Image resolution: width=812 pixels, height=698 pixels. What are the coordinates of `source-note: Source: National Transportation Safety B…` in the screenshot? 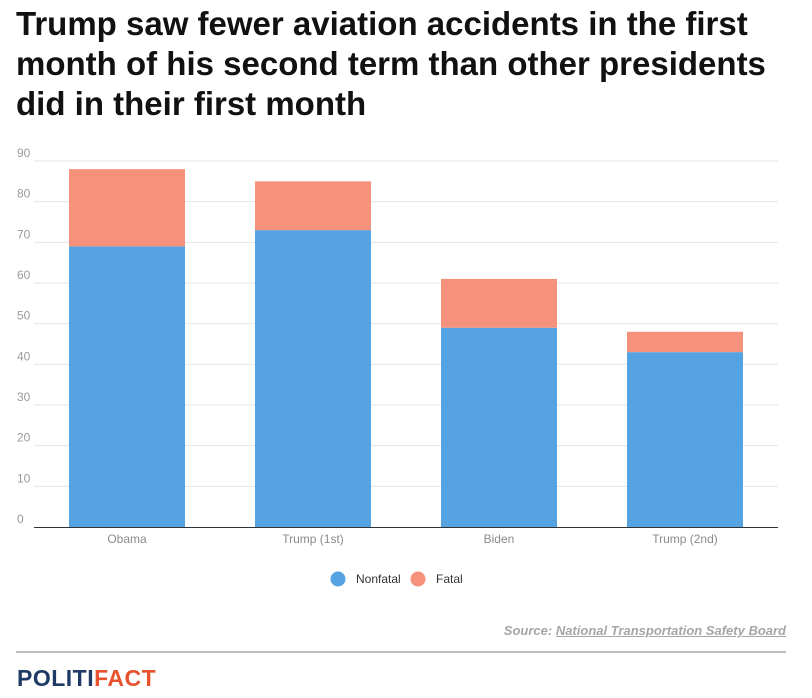 It's located at (645, 630).